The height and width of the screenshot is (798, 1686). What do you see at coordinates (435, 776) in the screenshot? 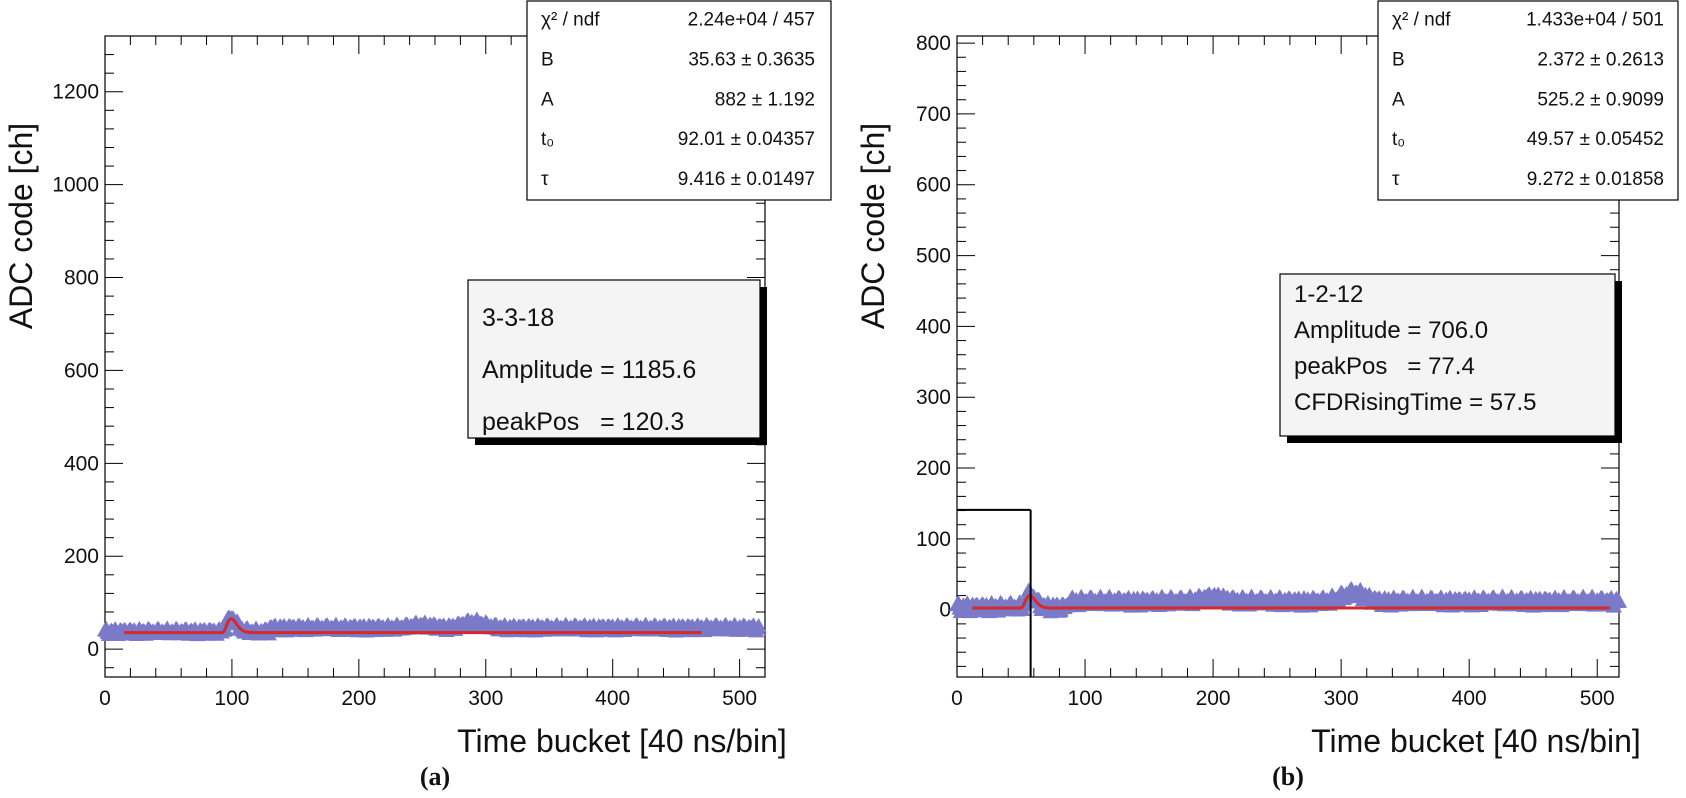
I see `figure-caption: (a)` at bounding box center [435, 776].